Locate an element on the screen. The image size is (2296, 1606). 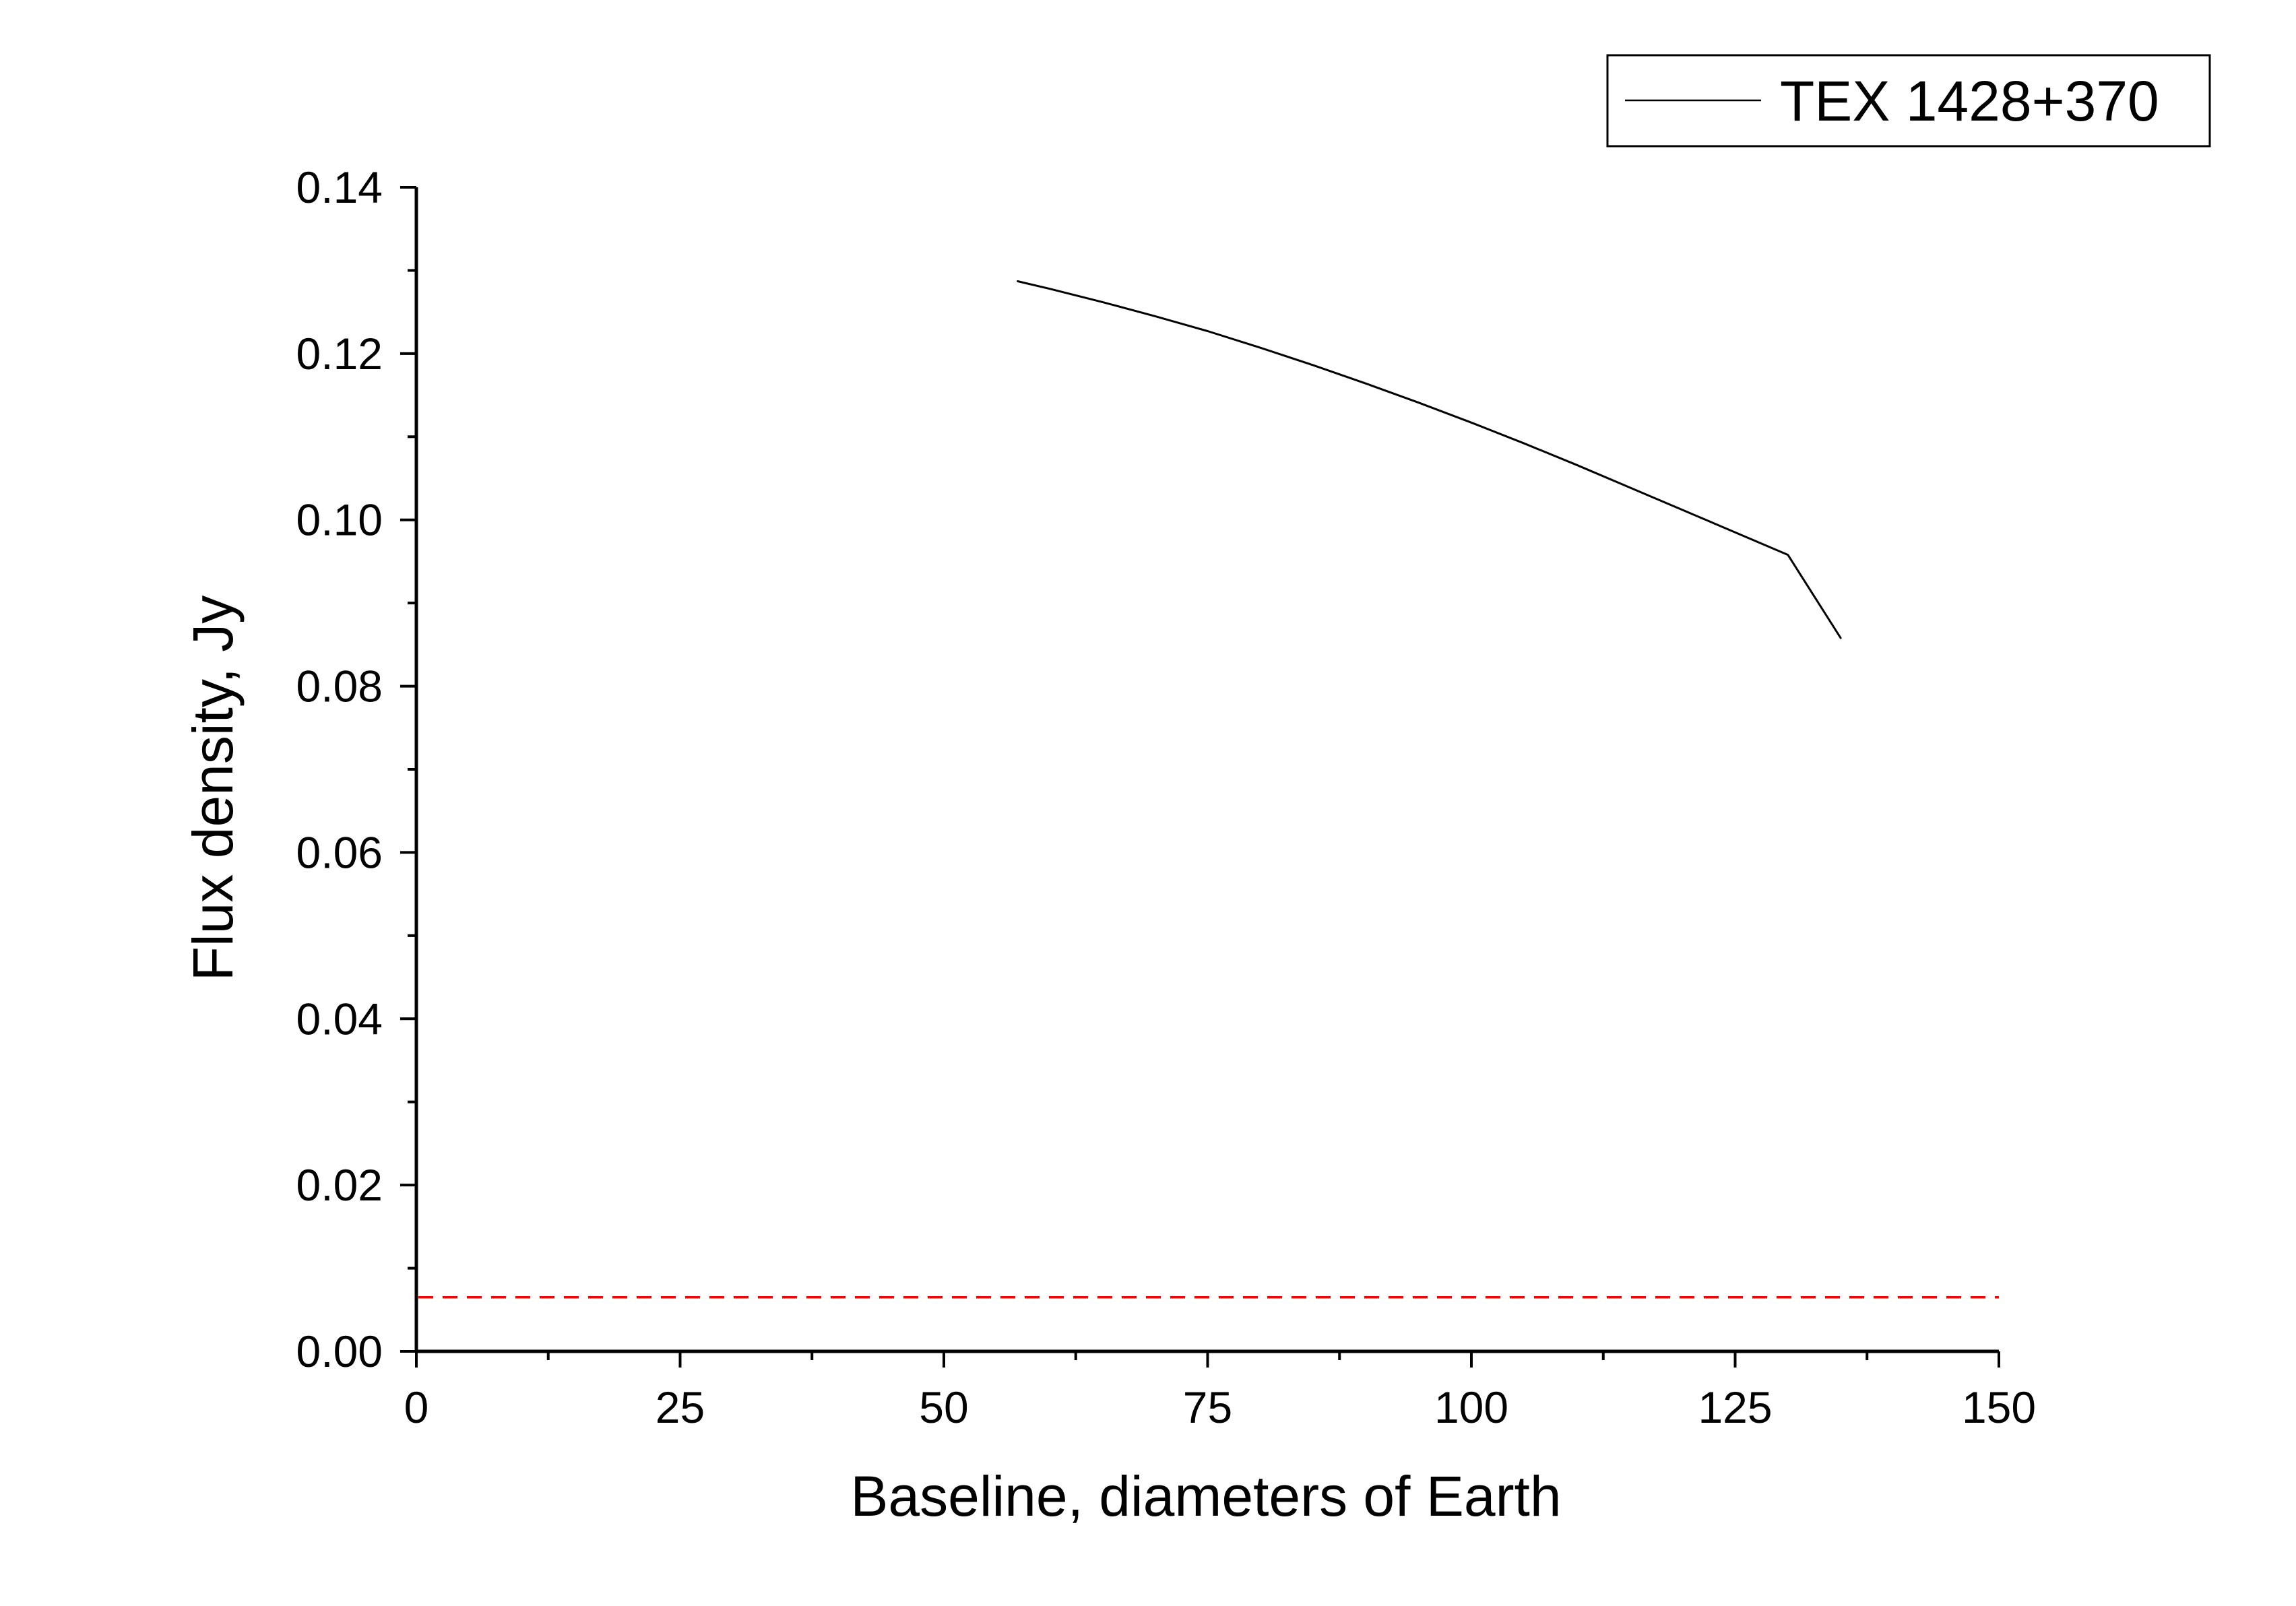
y-tick-label: 0.12 is located at coordinates (339, 354).